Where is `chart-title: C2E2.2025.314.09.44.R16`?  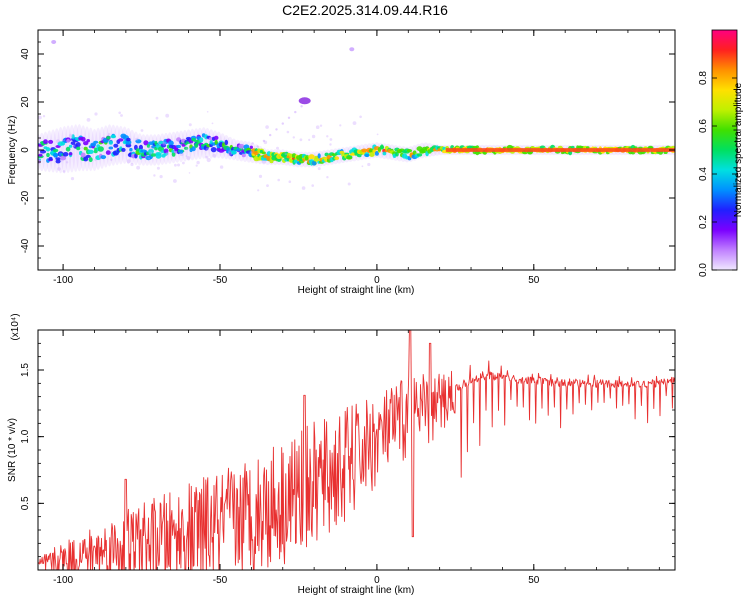 chart-title: C2E2.2025.314.09.44.R16 is located at coordinates (365, 10).